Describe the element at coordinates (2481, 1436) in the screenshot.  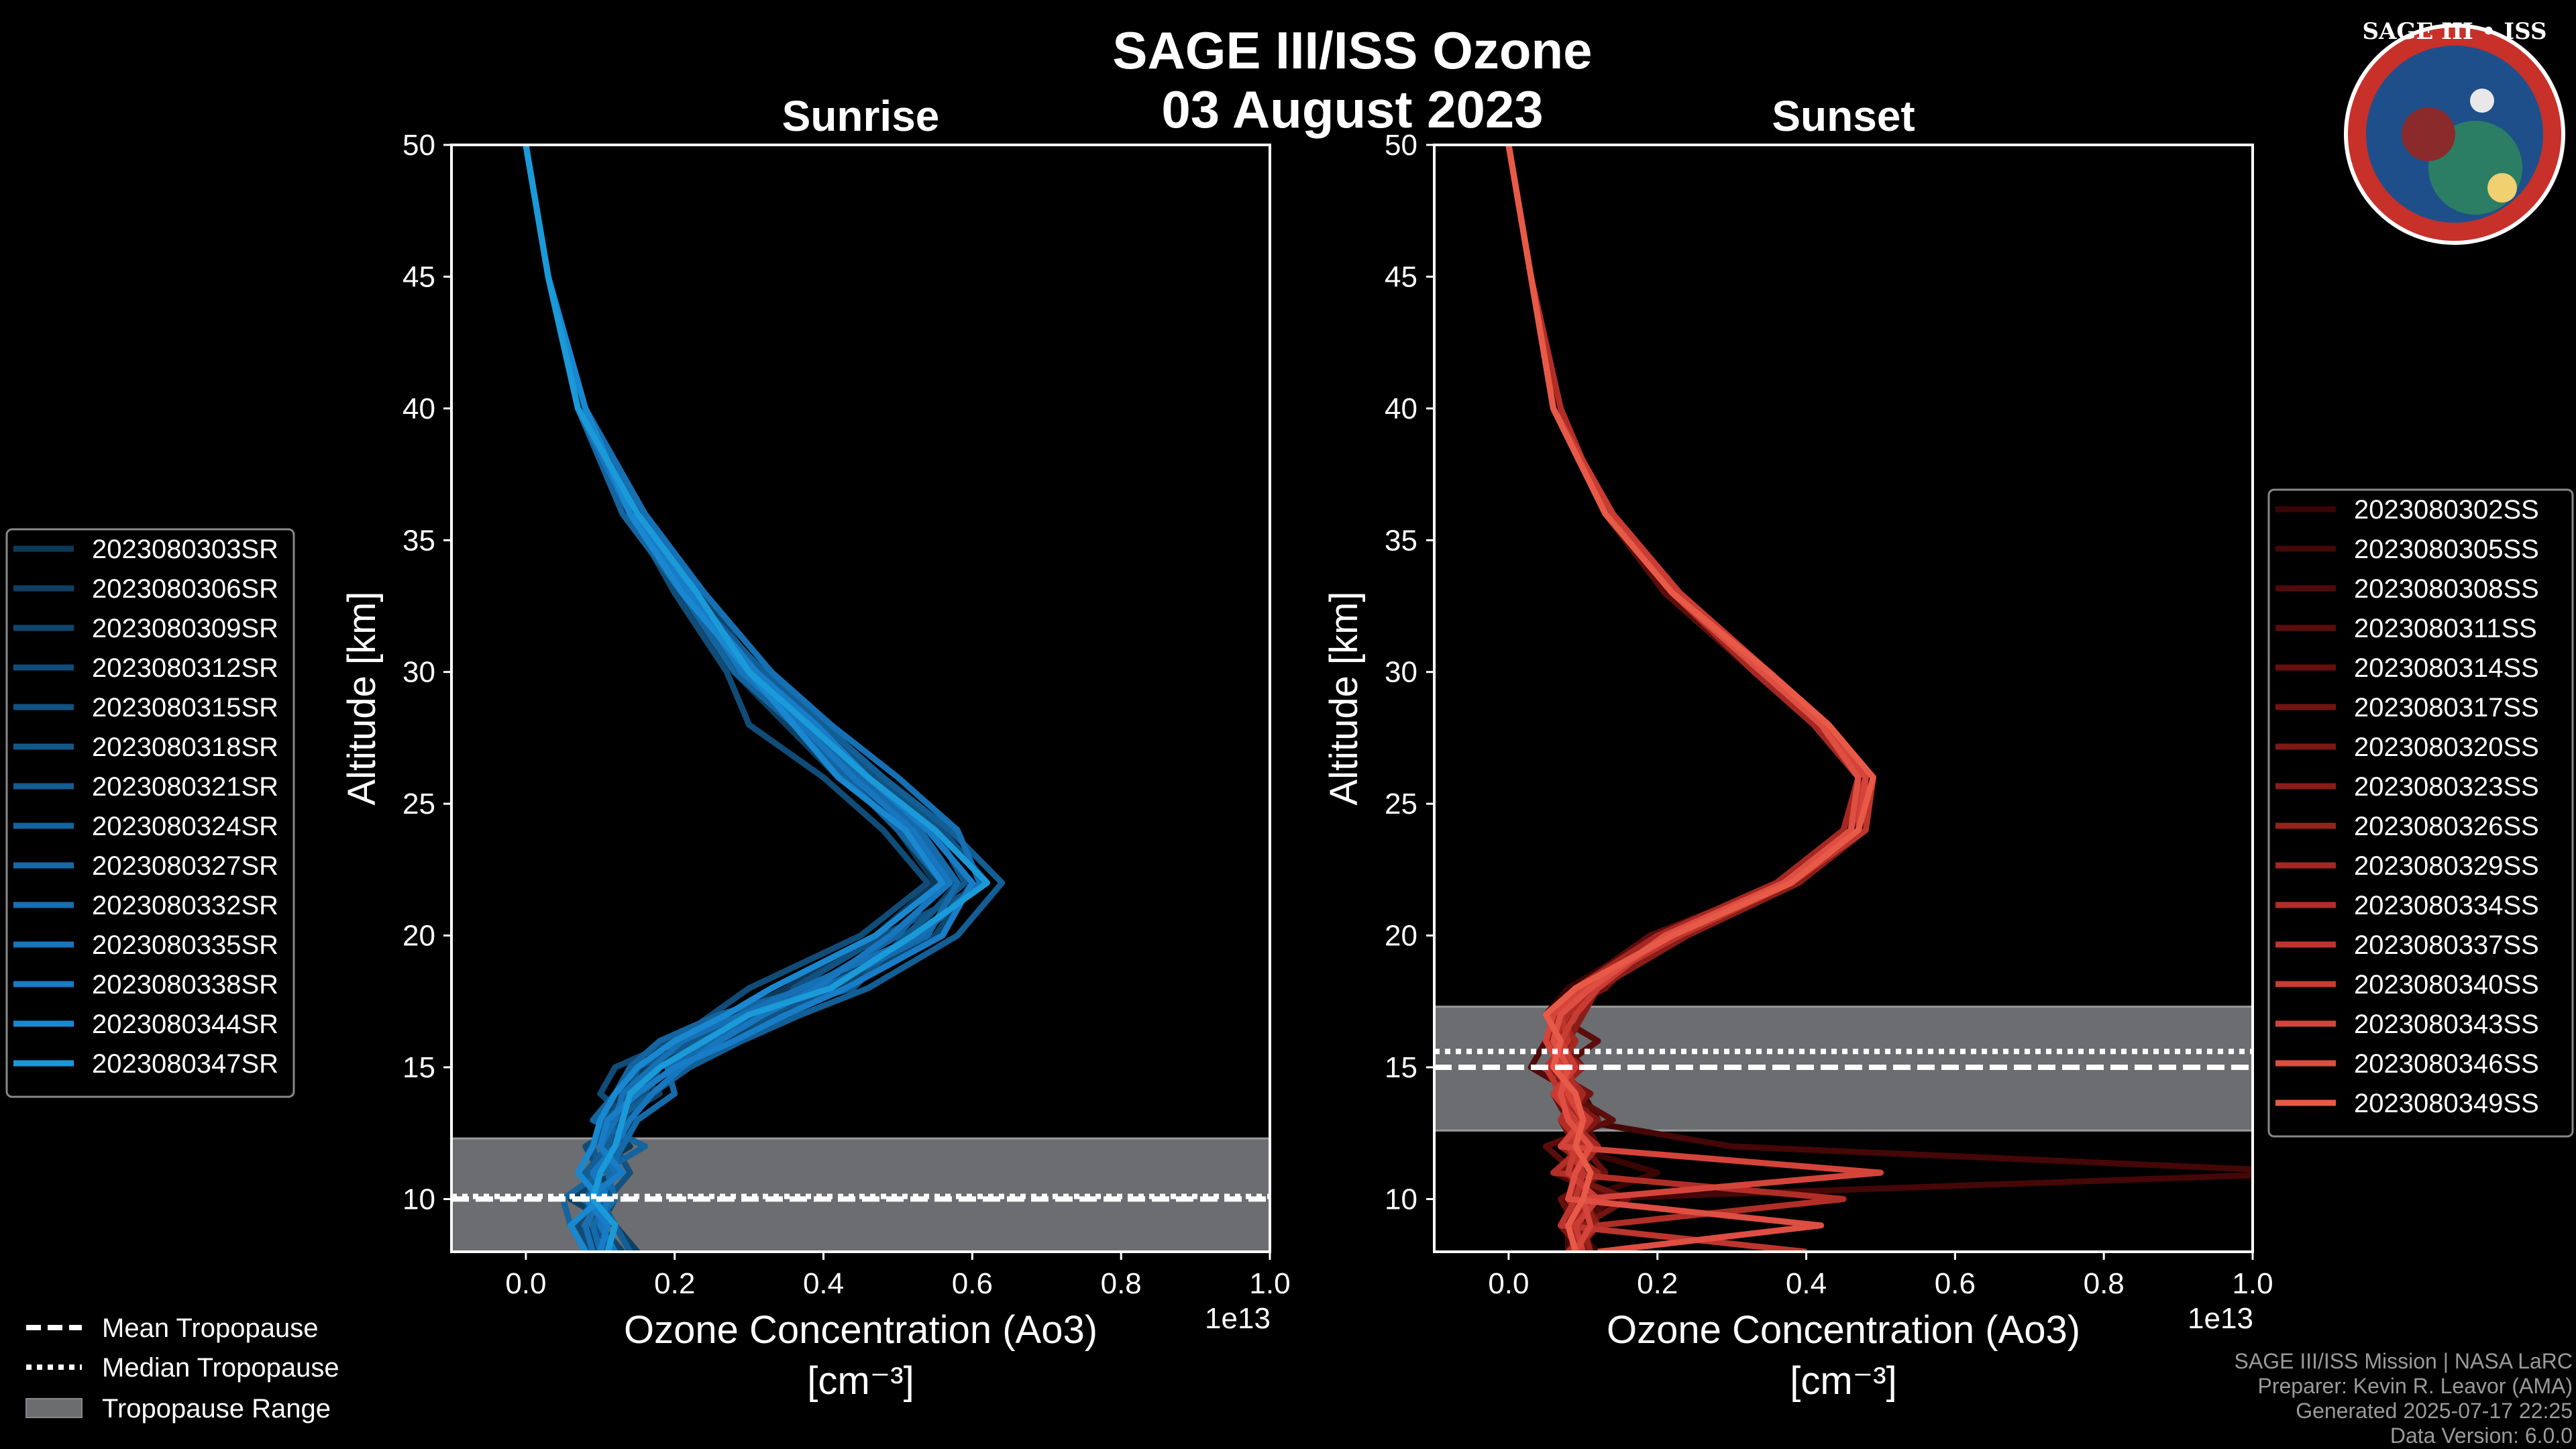
I see `footer-version: Data Version: 6.0.0` at that location.